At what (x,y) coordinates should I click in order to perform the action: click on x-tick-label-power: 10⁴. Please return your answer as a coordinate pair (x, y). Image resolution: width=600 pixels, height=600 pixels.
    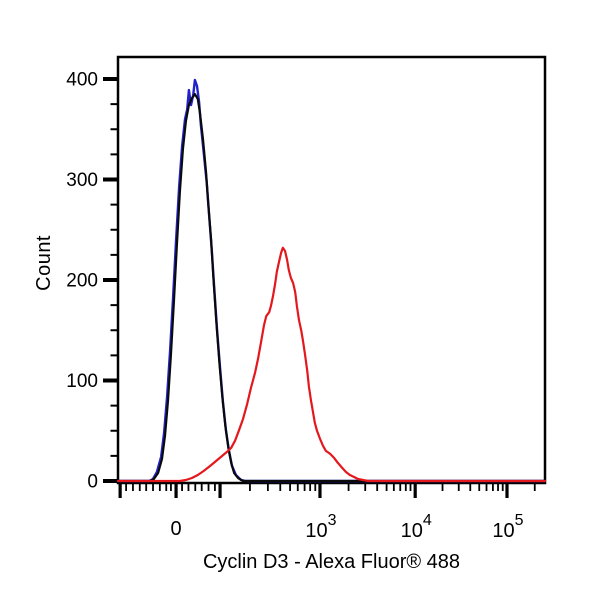
    Looking at the image, I should click on (416, 527).